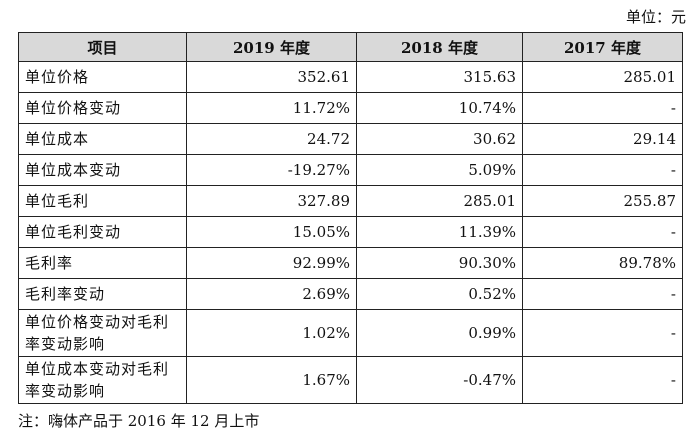 This screenshot has height=435, width=700. What do you see at coordinates (271, 77) in the screenshot?
I see `cell-2019: 352.61` at bounding box center [271, 77].